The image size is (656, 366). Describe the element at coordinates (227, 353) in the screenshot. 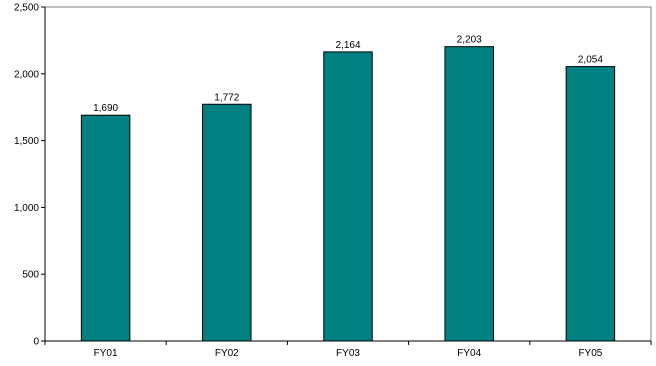

I see `x-tick-label: FY02` at that location.